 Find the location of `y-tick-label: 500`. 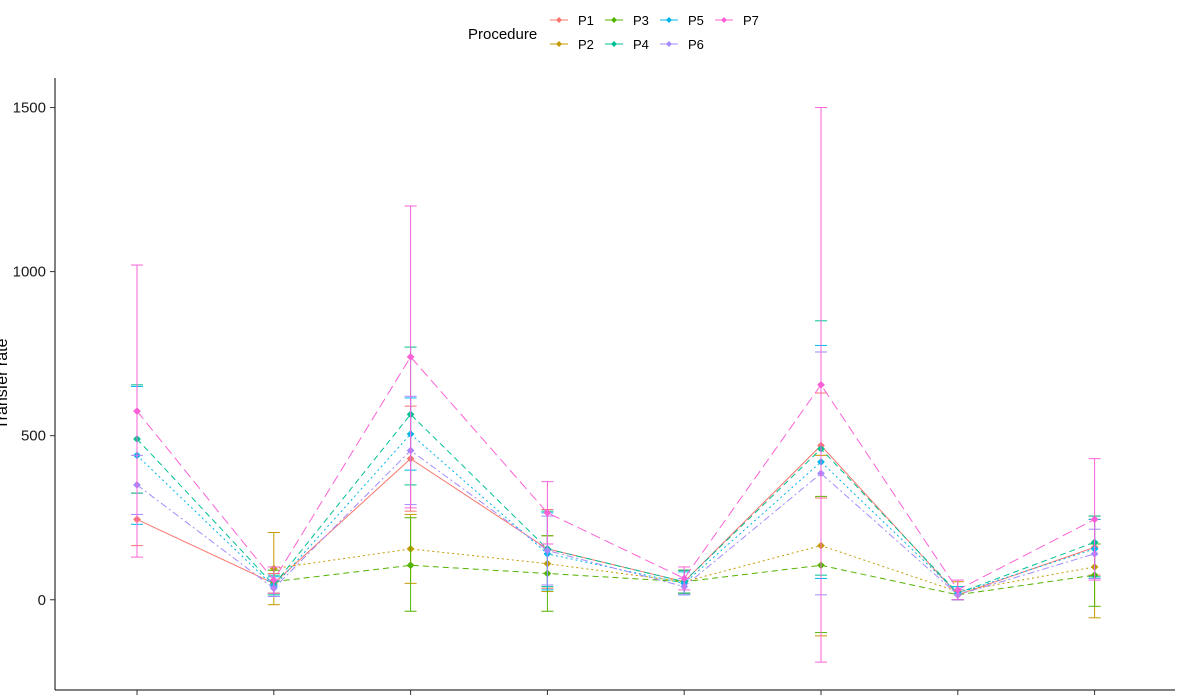

y-tick-label: 500 is located at coordinates (33, 436).